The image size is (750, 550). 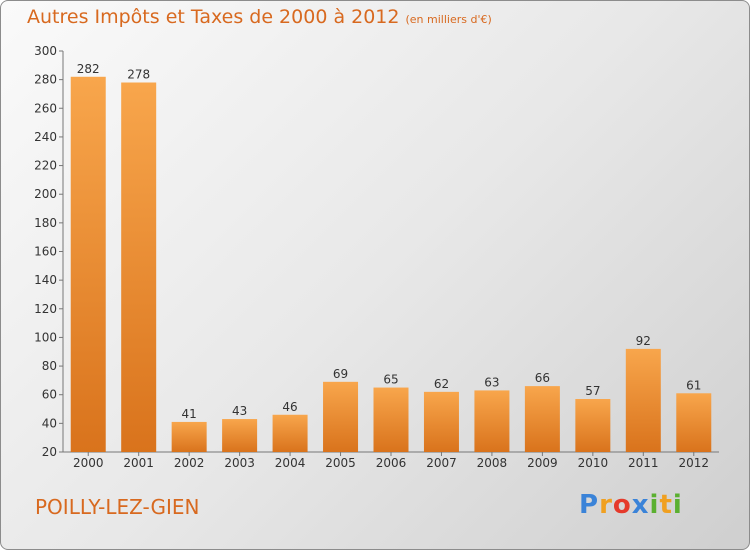 What do you see at coordinates (290, 463) in the screenshot?
I see `x-tick-label-2004: 2004` at bounding box center [290, 463].